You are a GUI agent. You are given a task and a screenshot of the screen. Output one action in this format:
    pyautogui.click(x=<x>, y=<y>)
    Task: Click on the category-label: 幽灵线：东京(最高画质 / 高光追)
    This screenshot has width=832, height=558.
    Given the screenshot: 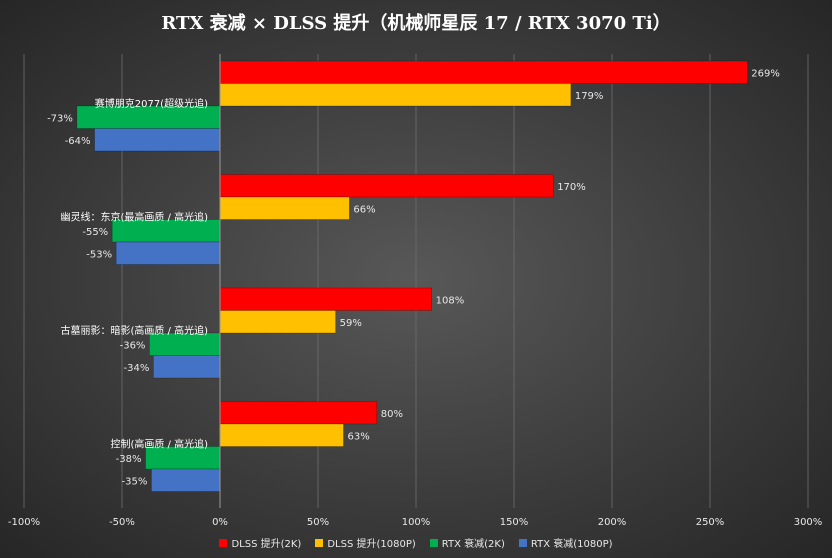 What is the action you would take?
    pyautogui.click(x=134, y=217)
    